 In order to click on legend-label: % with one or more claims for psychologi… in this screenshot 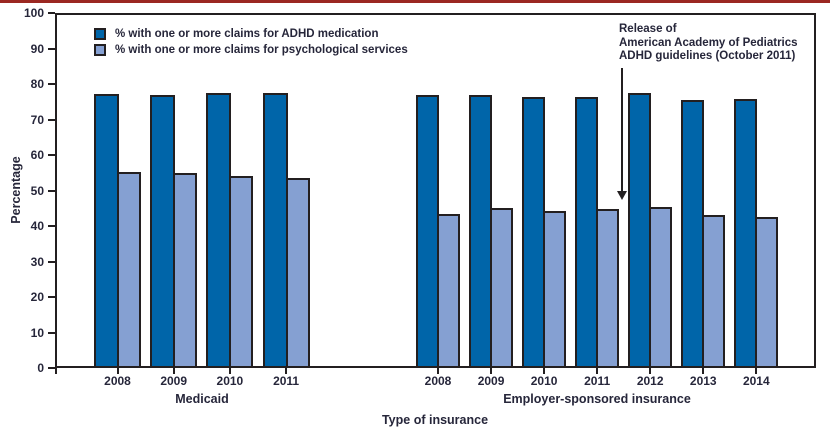, I will do `click(261, 50)`.